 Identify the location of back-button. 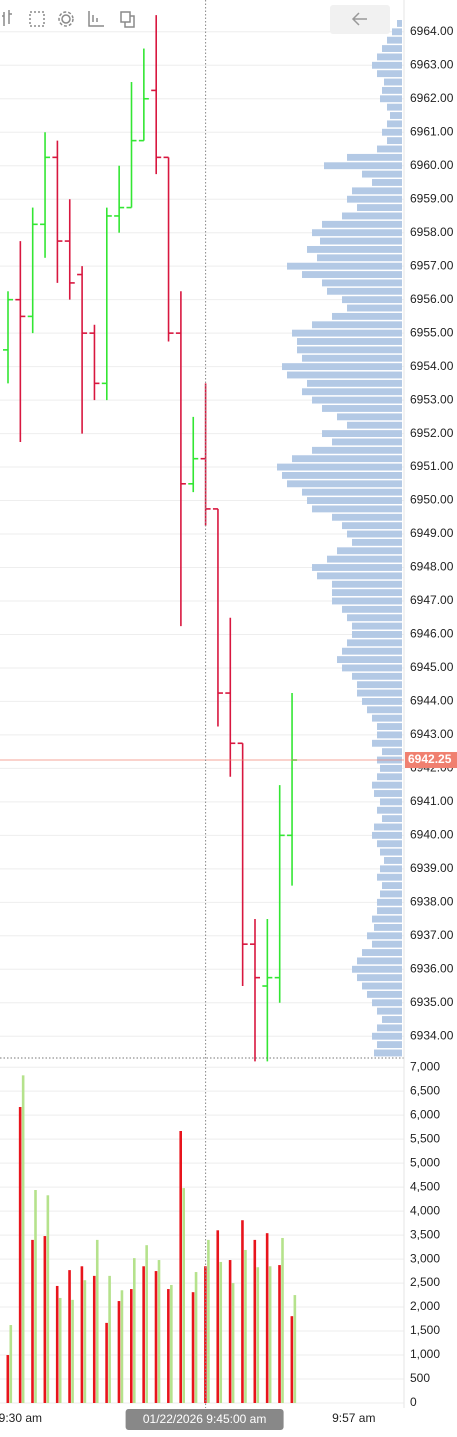
(360, 19).